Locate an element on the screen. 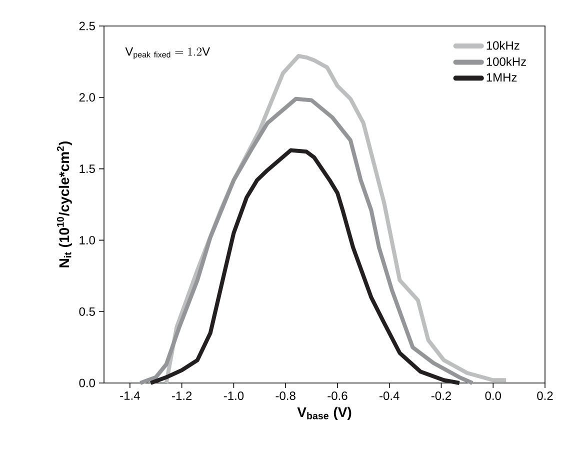  legend-label: 100kHz is located at coordinates (506, 61).